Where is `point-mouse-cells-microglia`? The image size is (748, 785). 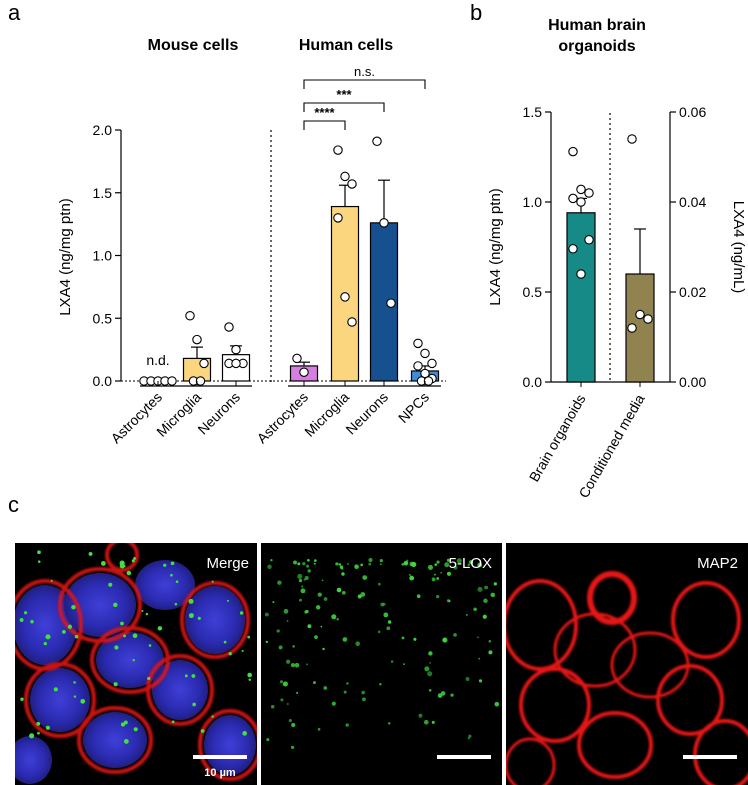
point-mouse-cells-microglia is located at coordinates (190, 315).